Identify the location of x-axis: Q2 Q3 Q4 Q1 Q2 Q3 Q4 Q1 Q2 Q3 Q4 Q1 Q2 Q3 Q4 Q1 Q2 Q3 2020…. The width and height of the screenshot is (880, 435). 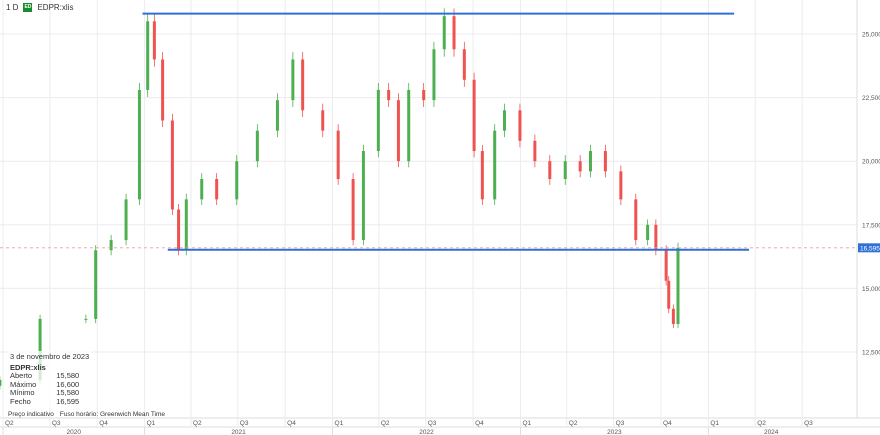
(407, 427).